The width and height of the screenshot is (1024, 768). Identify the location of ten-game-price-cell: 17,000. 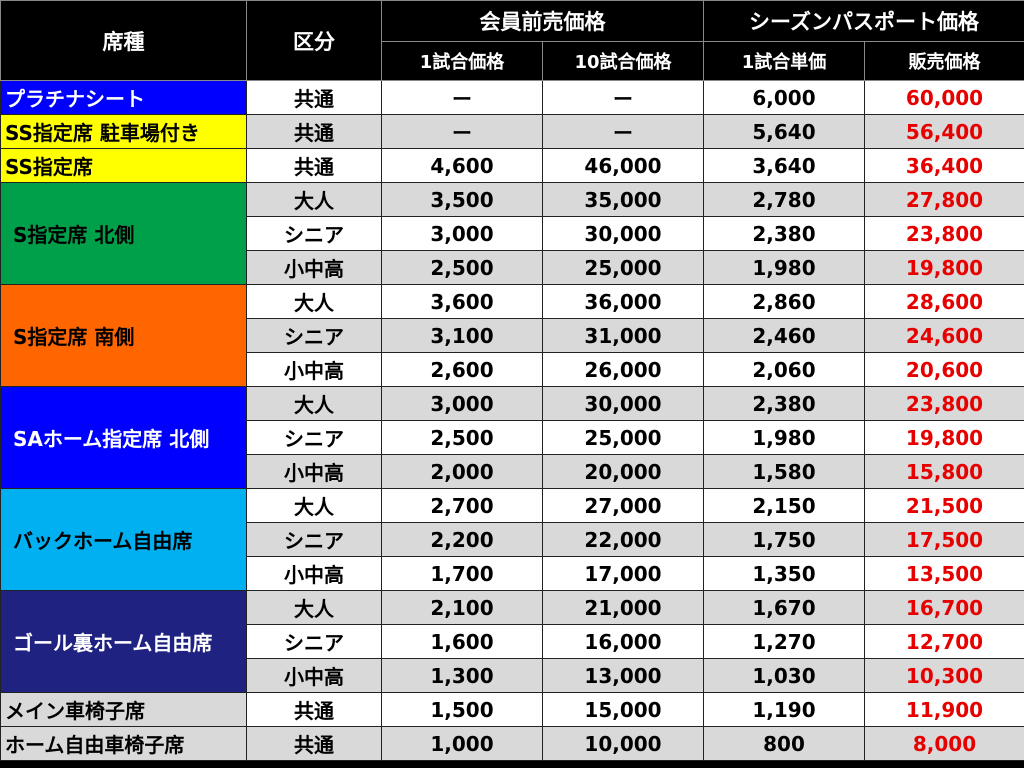
(623, 573).